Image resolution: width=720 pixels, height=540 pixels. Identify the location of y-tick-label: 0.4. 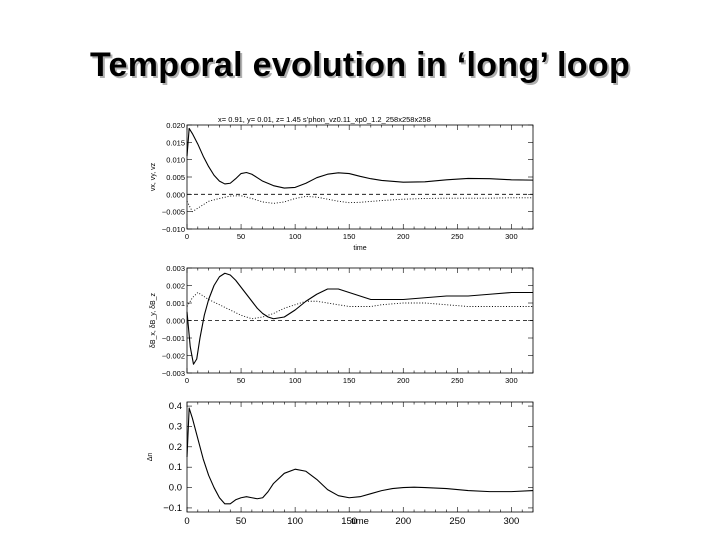
(175, 406).